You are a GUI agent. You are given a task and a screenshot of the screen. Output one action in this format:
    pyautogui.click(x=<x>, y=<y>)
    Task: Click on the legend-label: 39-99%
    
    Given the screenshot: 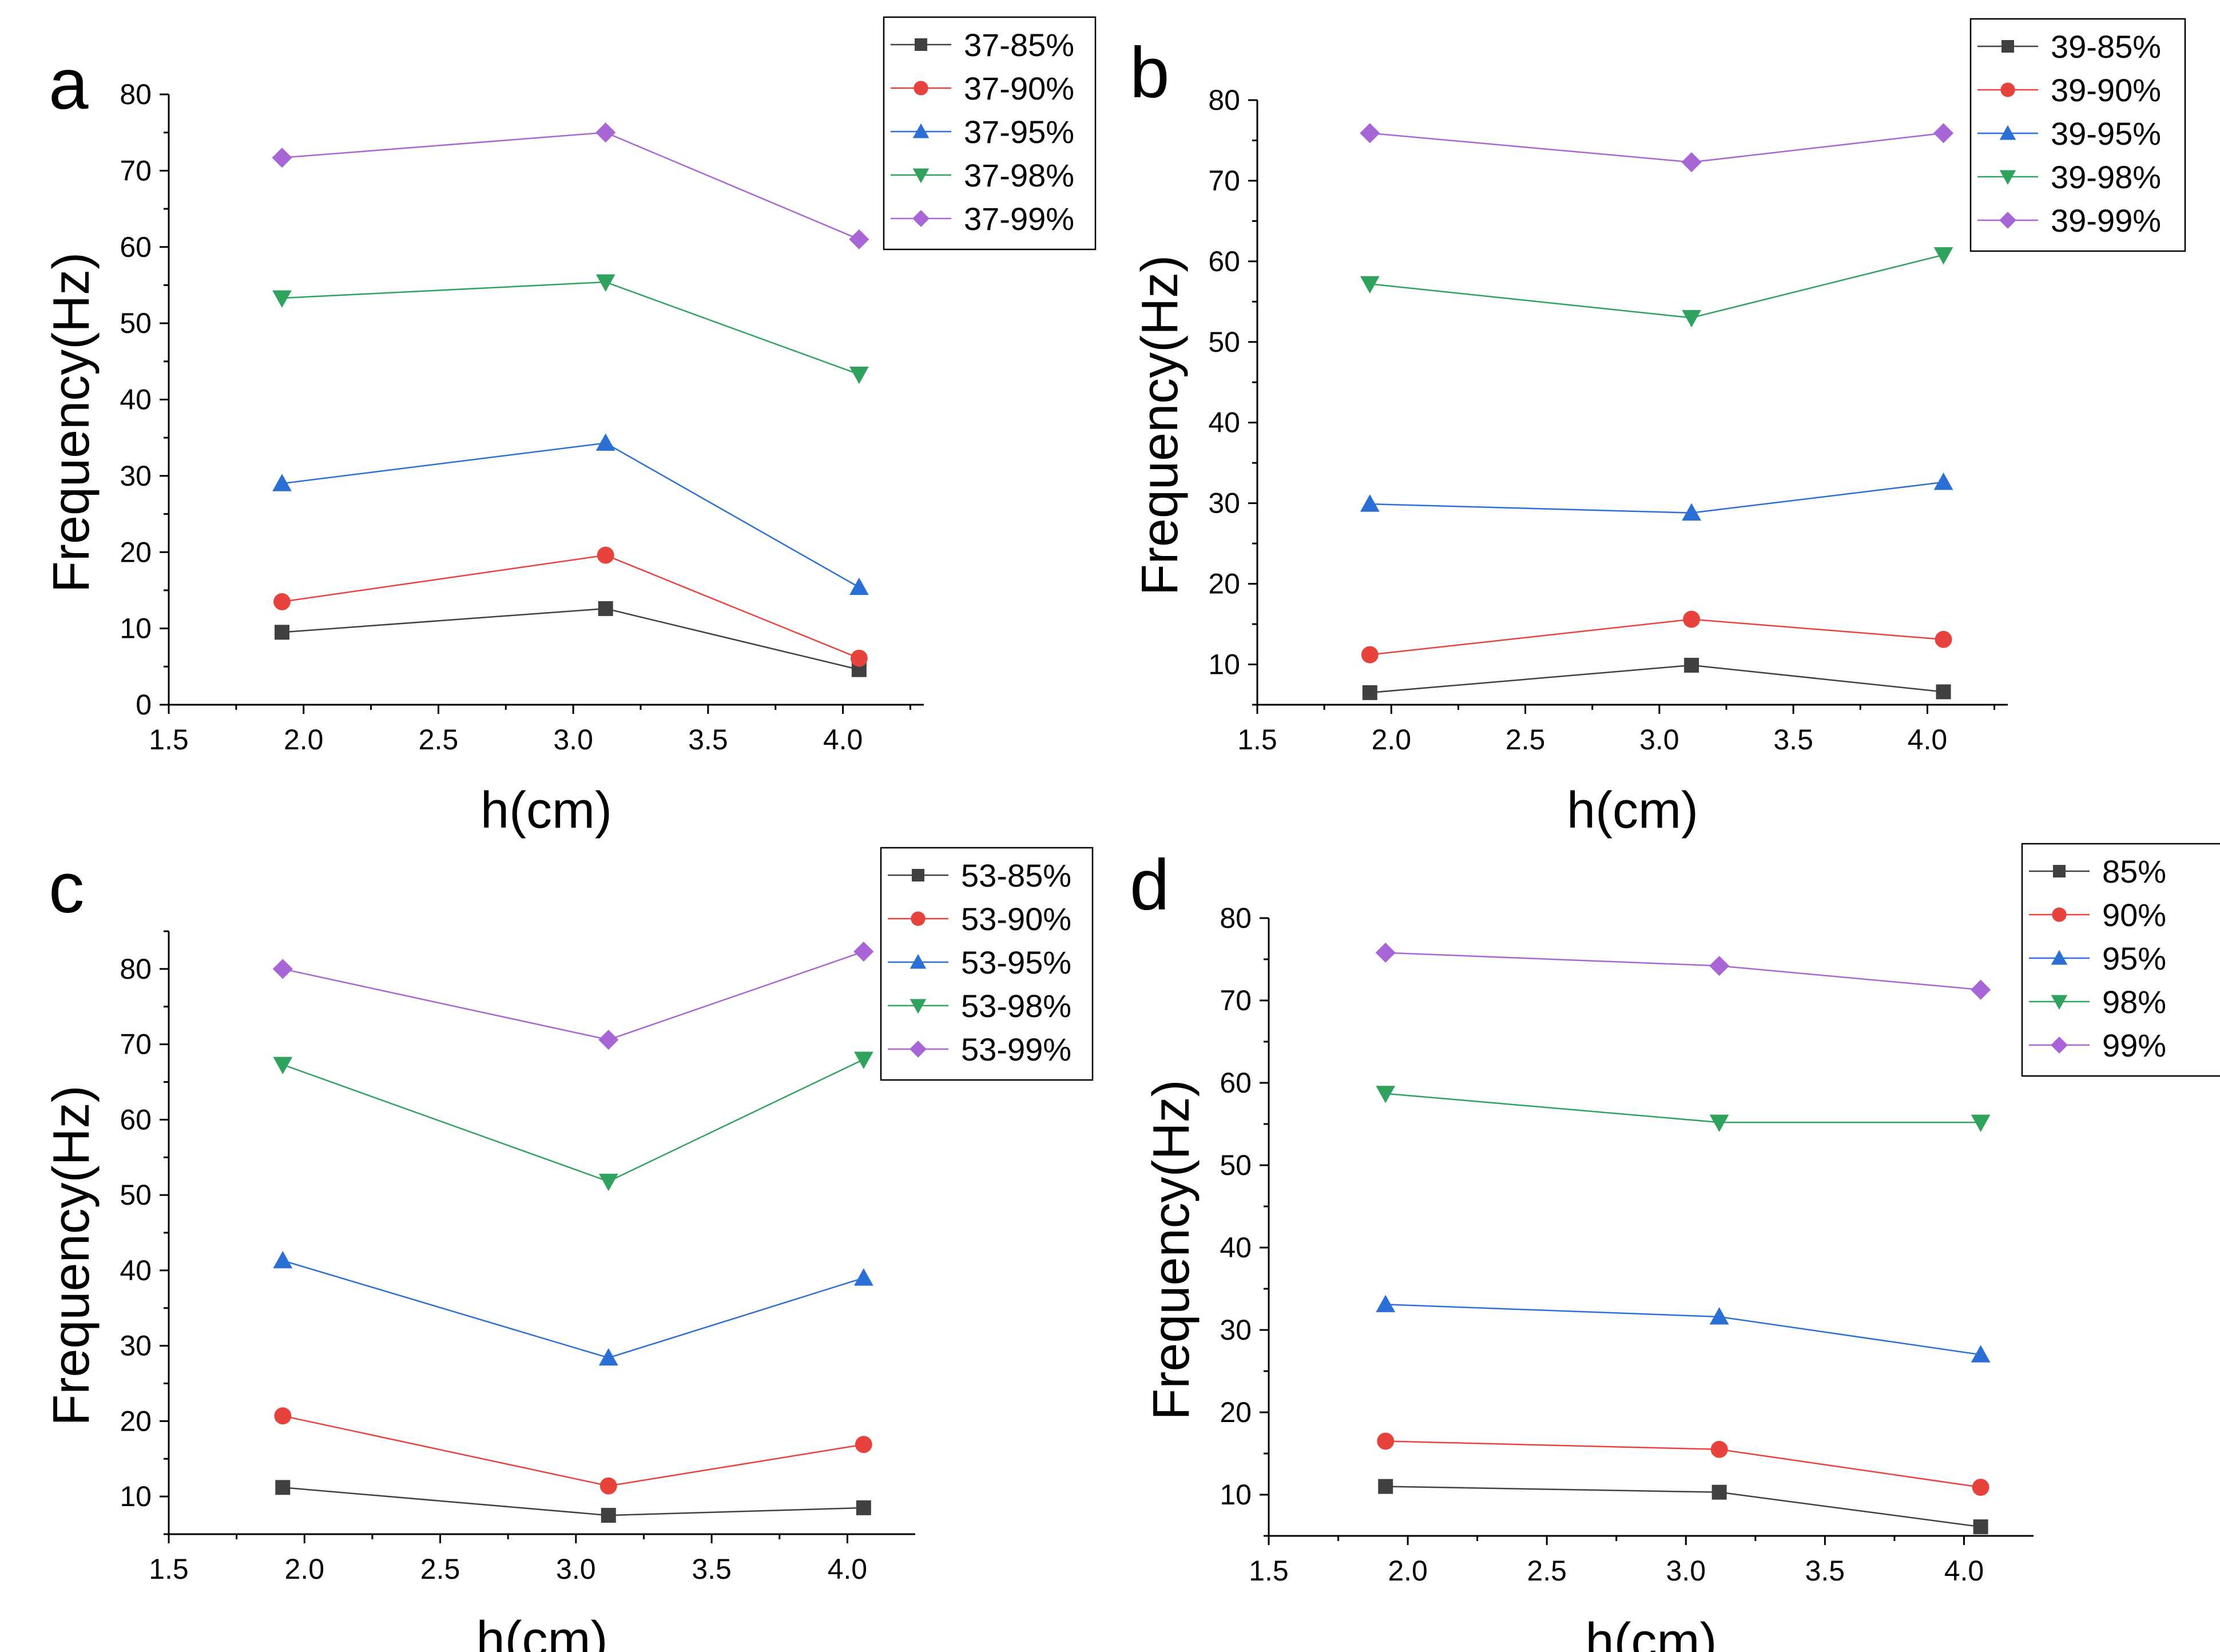 What is the action you would take?
    pyautogui.click(x=2106, y=220)
    